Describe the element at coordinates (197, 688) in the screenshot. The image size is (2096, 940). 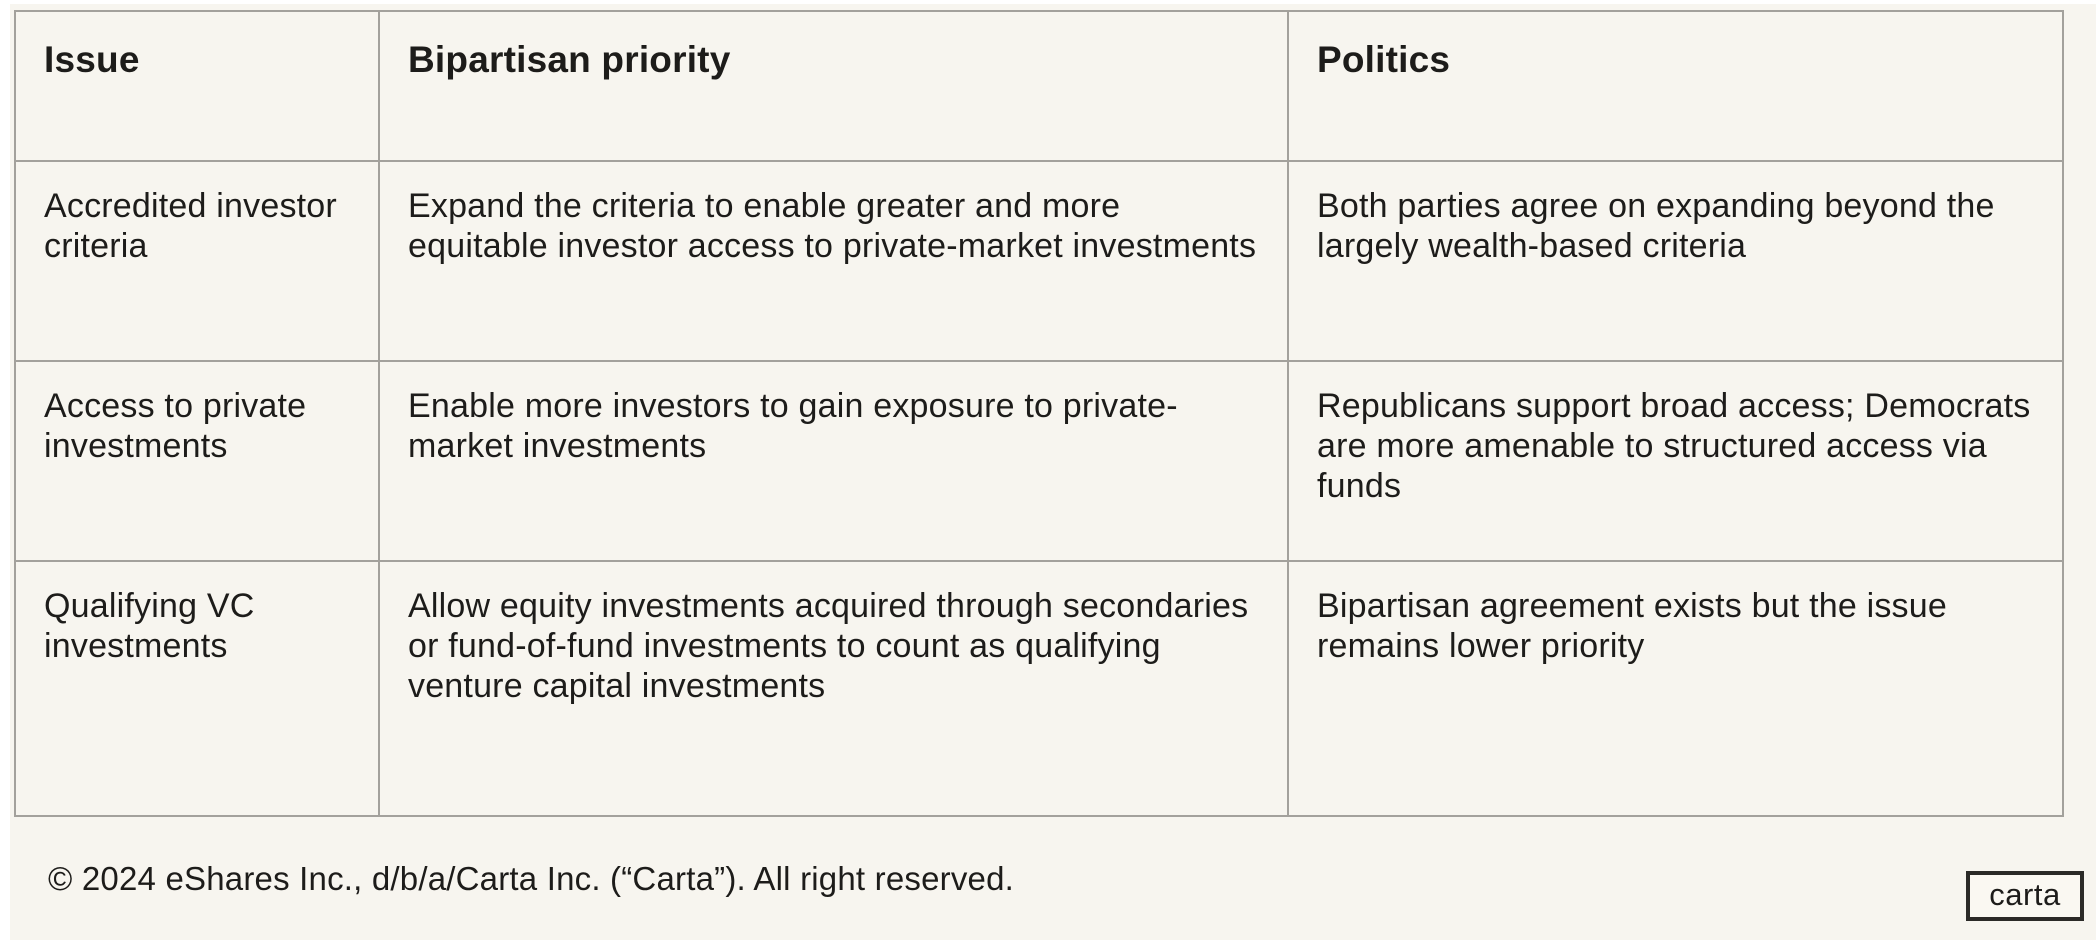
I see `cell-issue: Qualifying VC investments` at that location.